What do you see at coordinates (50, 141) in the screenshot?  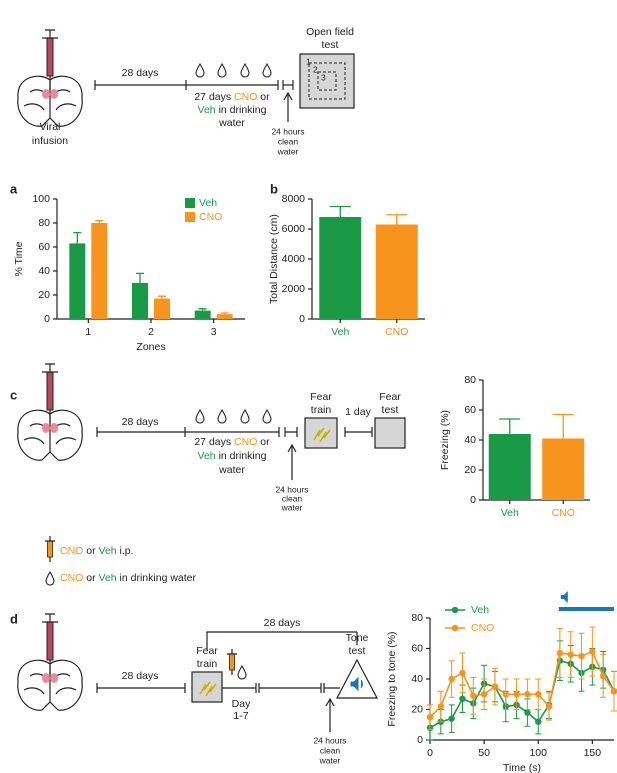 I see `label: infusion` at bounding box center [50, 141].